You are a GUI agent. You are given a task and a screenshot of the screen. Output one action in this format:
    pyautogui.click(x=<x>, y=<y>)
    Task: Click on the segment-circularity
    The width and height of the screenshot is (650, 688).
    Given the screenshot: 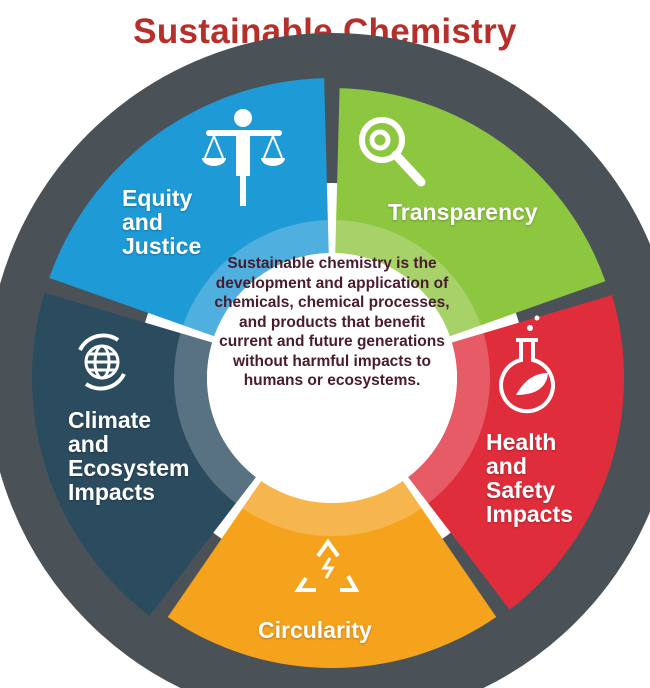 What is the action you would take?
    pyautogui.click(x=332, y=574)
    